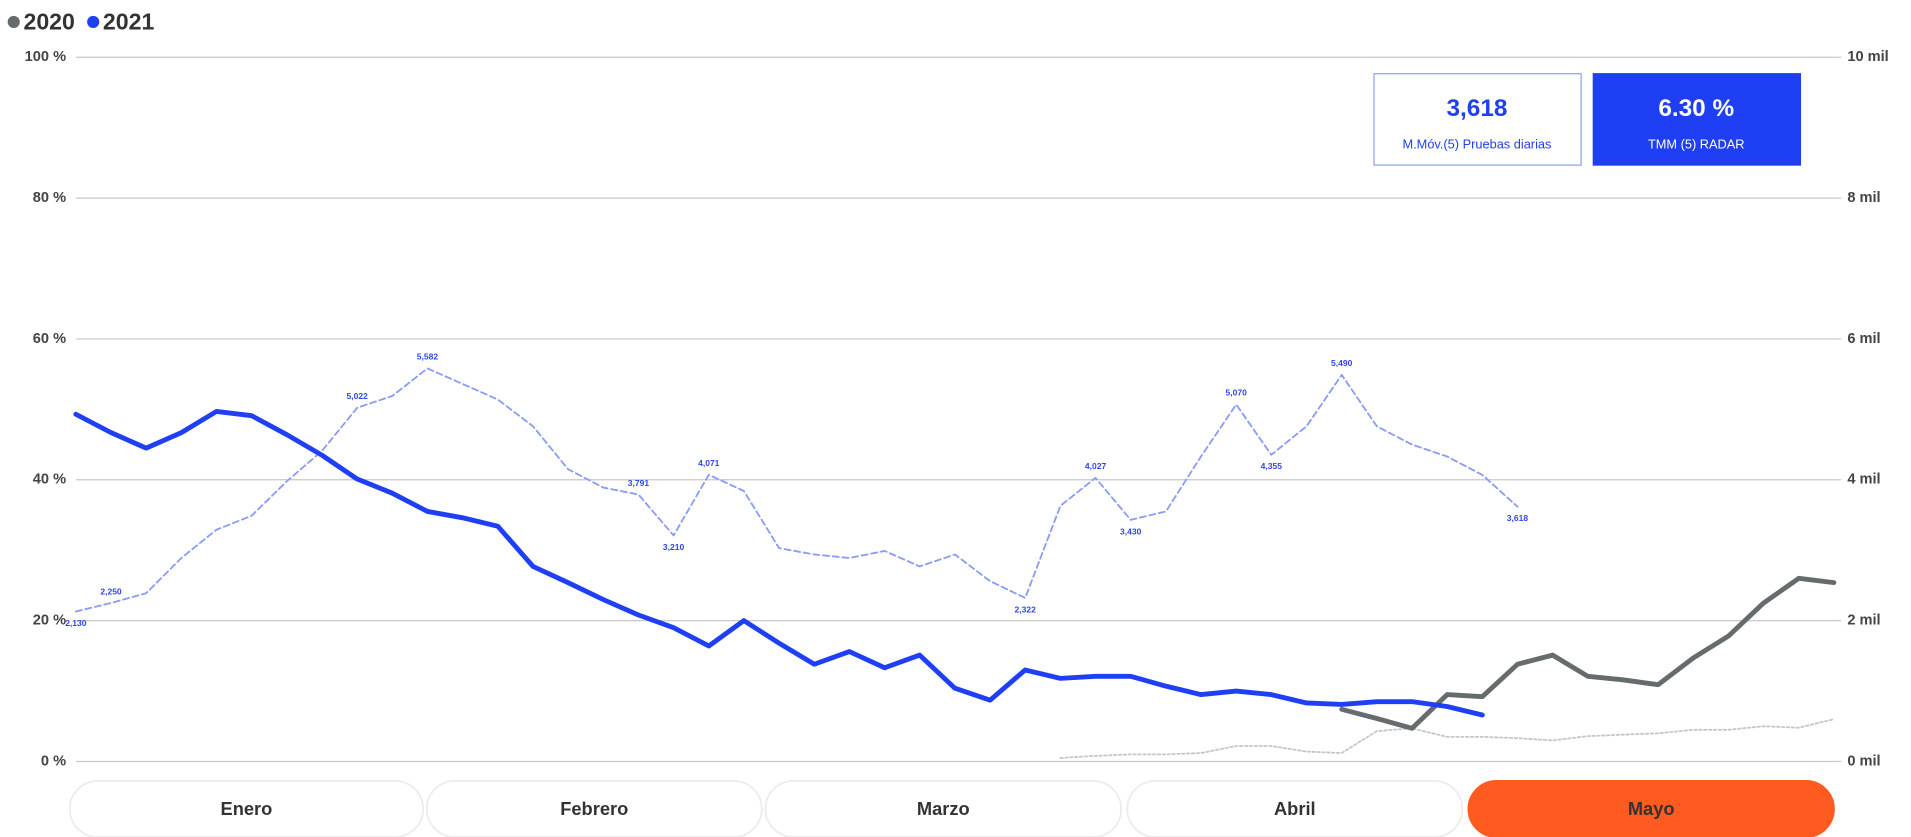 Image resolution: width=1911 pixels, height=837 pixels. Describe the element at coordinates (1863, 620) in the screenshot. I see `y2-tick-label: 2 mil` at that location.